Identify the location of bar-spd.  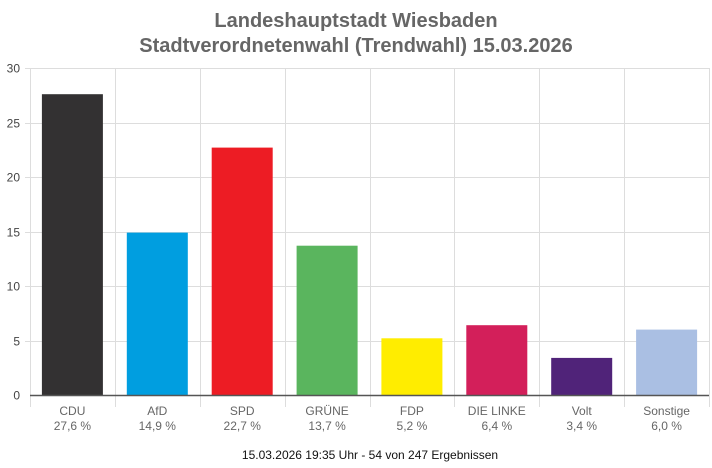
(242, 271).